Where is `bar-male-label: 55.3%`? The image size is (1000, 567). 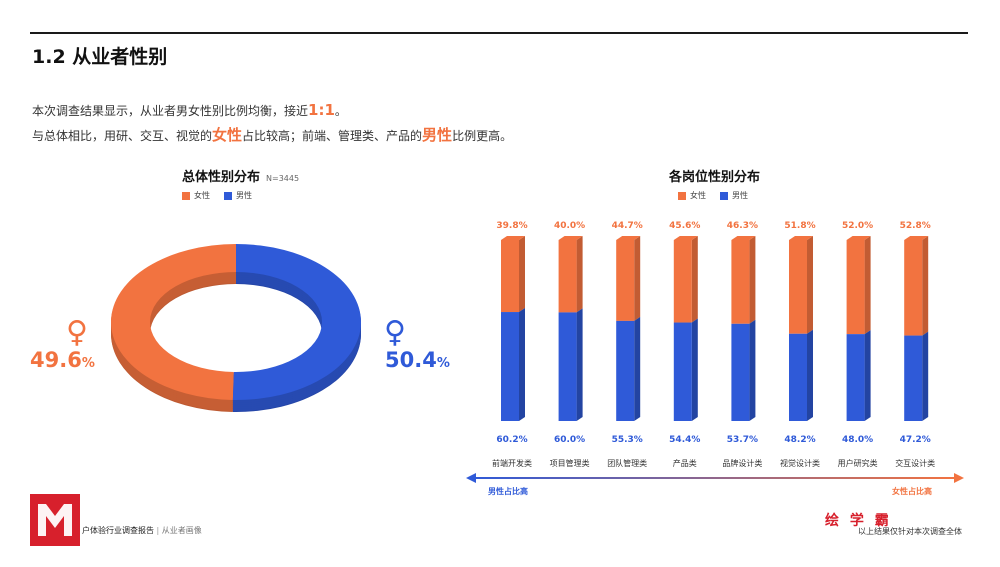
bar-male-label: 55.3% is located at coordinates (627, 440).